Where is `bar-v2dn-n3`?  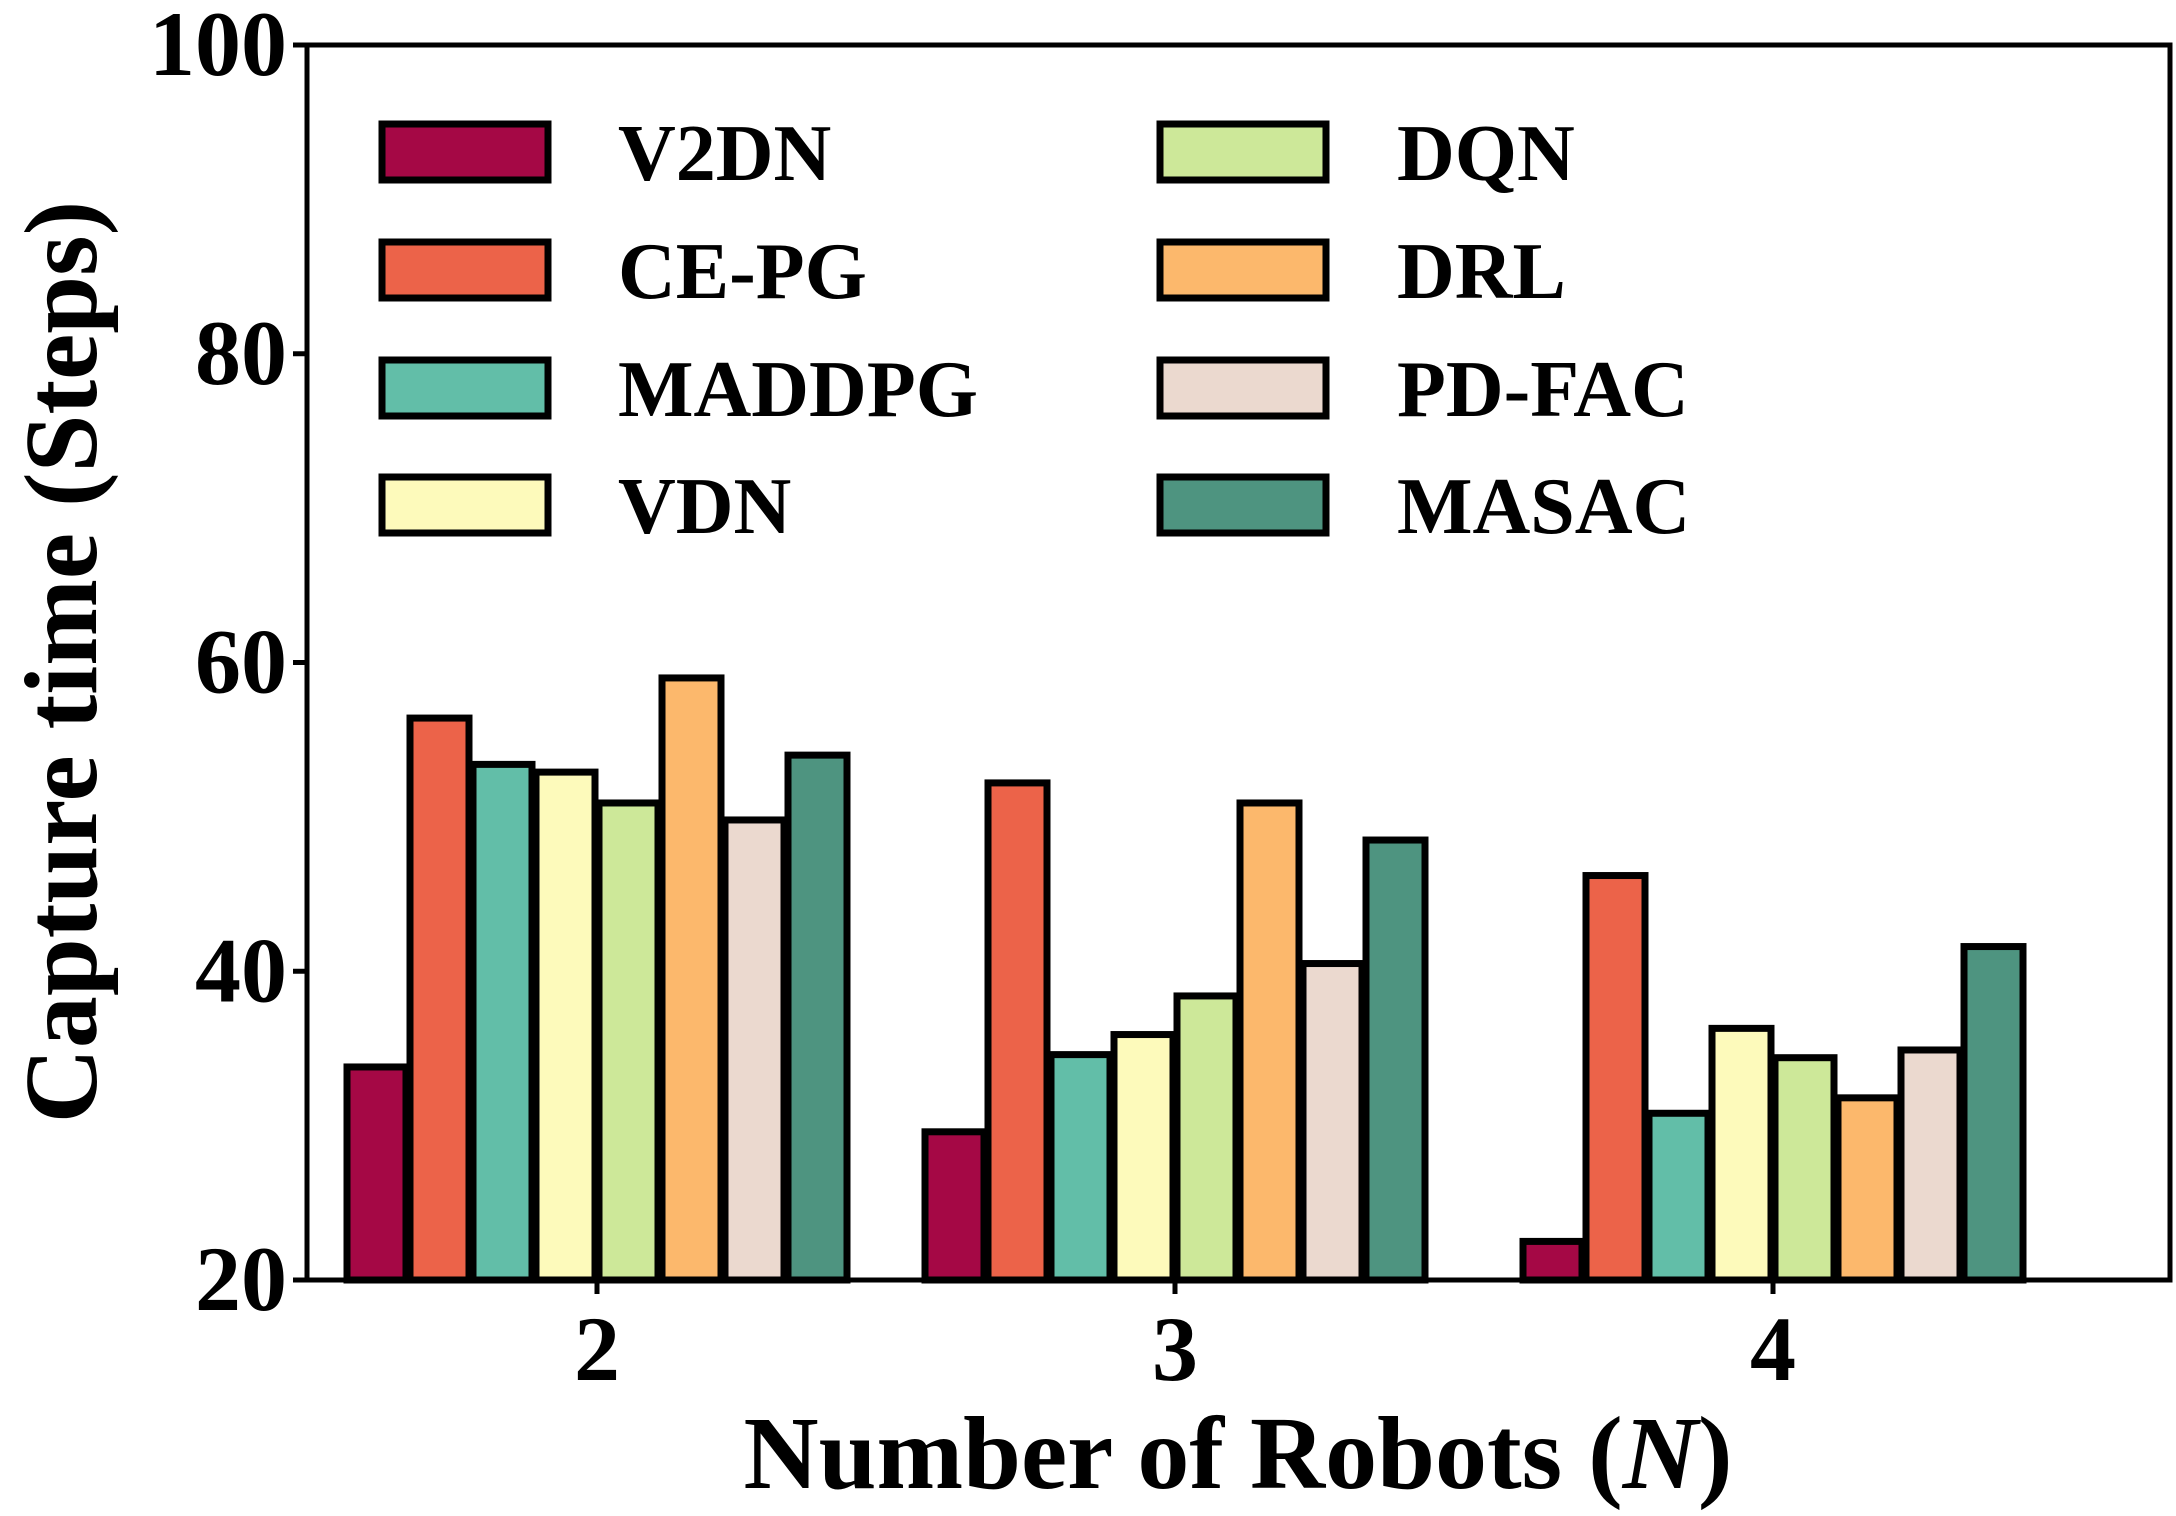 bar-v2dn-n3 is located at coordinates (954, 1206).